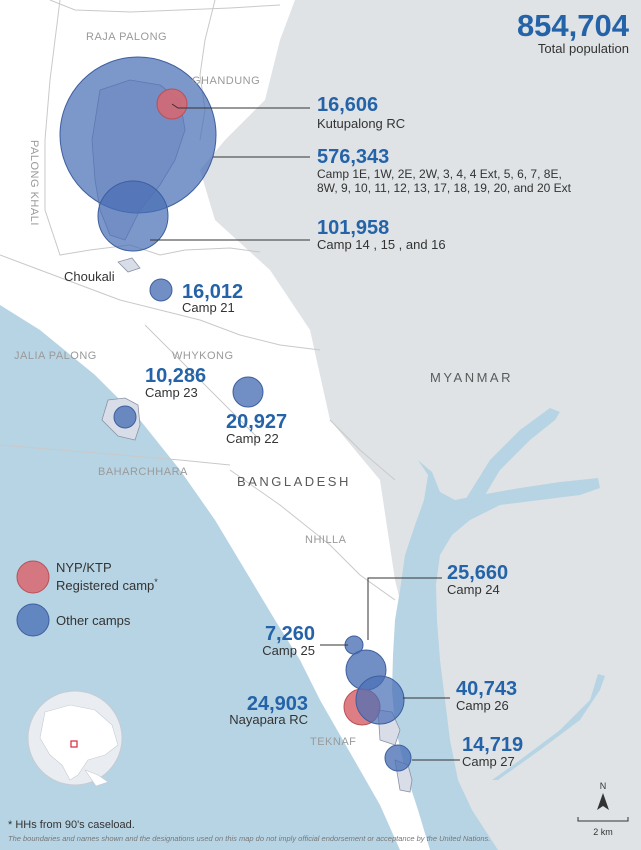 Image resolution: width=641 pixels, height=850 pixels. Describe the element at coordinates (212, 292) in the screenshot. I see `camp-value: 16,012` at that location.